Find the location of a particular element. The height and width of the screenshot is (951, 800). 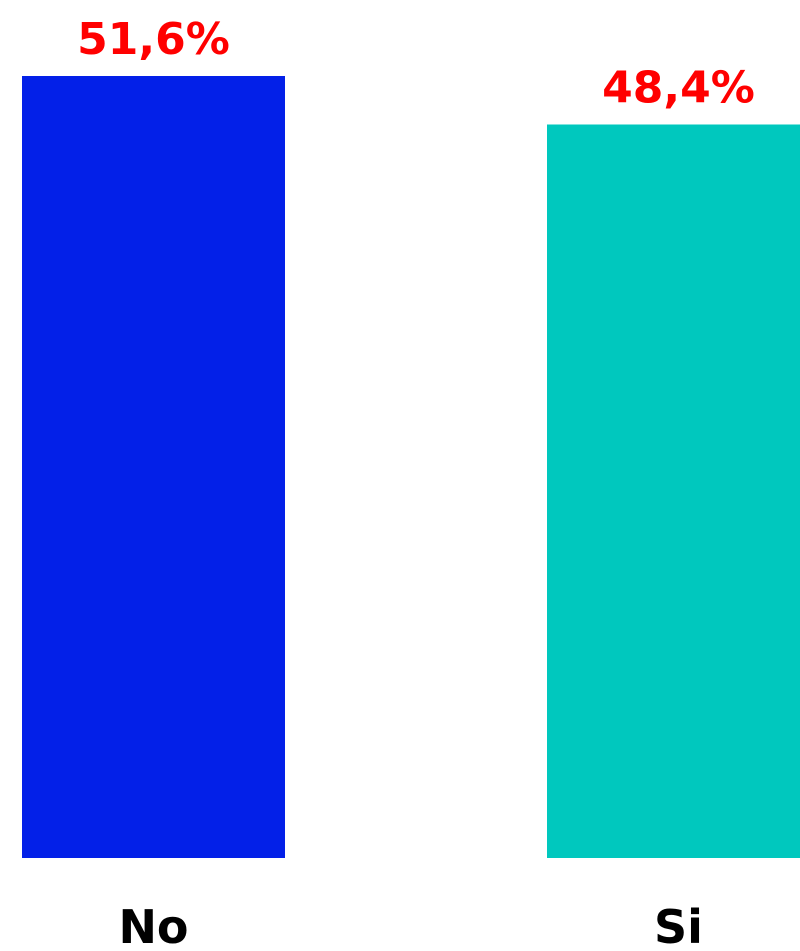

value-labels-group: 51,6% 48,4% is located at coordinates (416, 63).